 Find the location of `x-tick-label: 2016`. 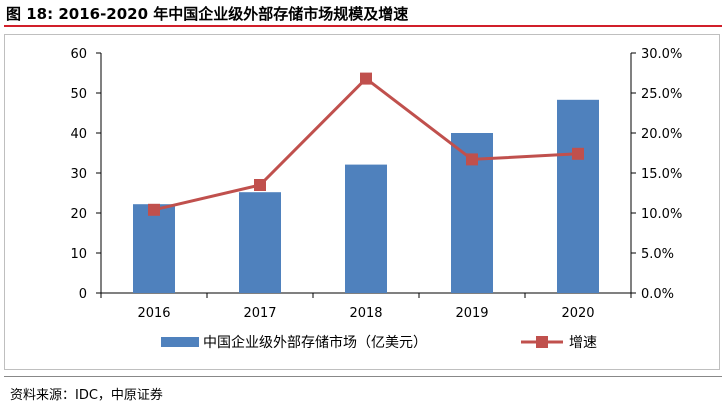

x-tick-label: 2016 is located at coordinates (153, 313).